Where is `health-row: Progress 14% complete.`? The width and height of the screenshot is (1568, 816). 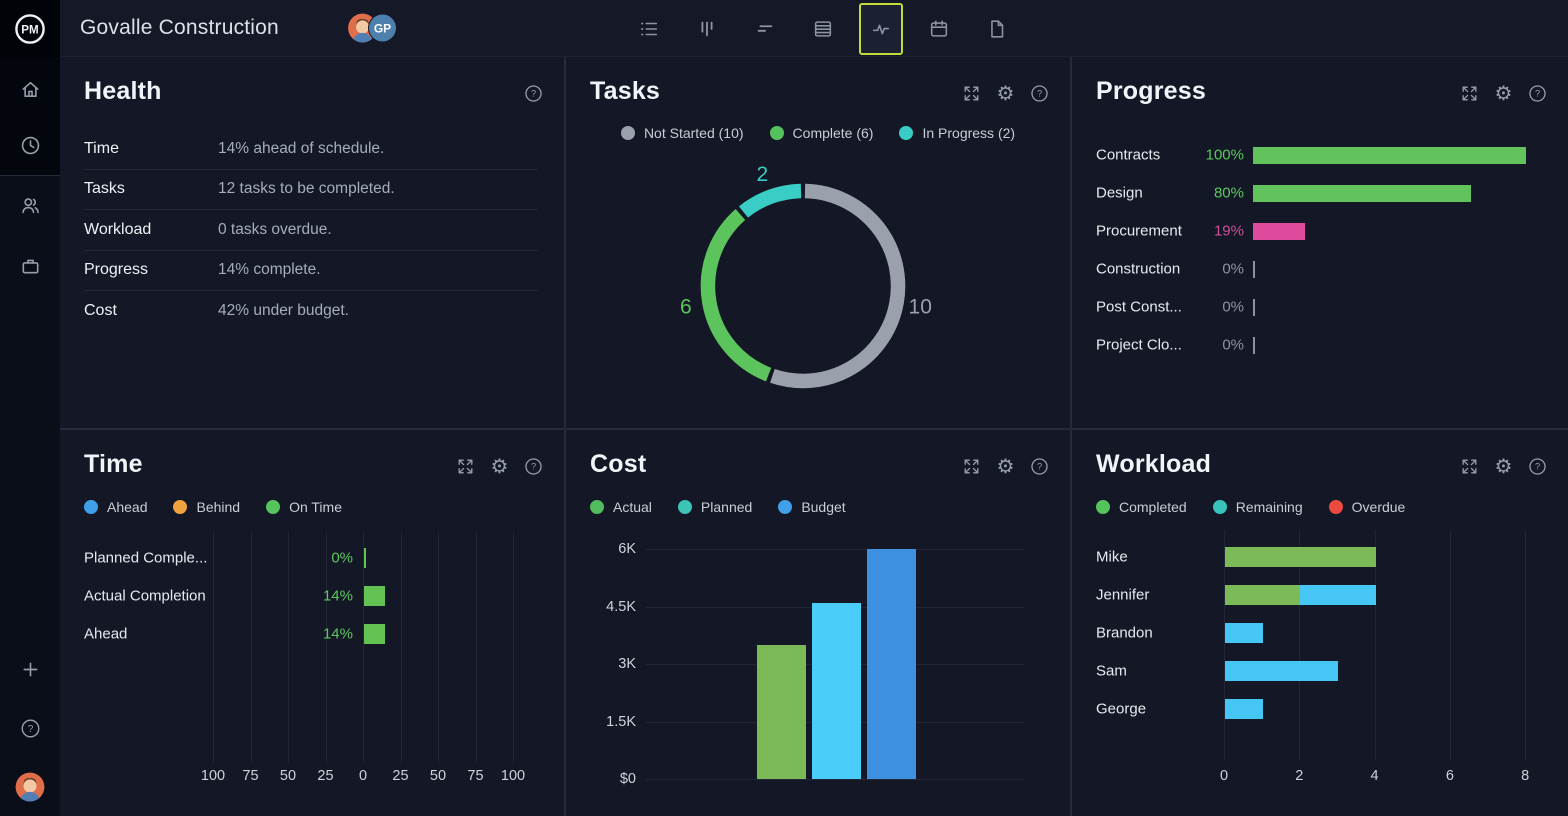 health-row: Progress 14% complete. is located at coordinates (311, 271).